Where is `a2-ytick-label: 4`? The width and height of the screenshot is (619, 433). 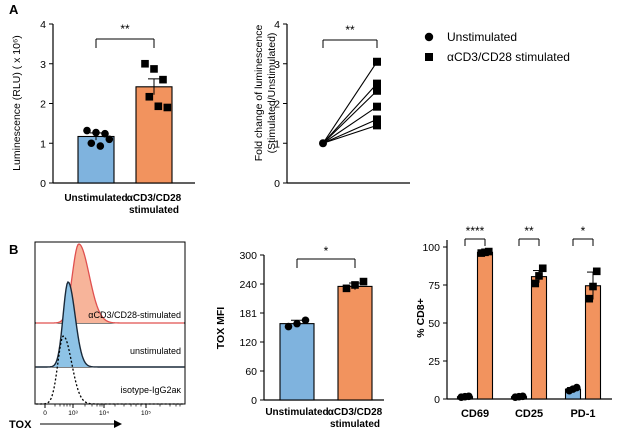 a2-ytick-label: 4 is located at coordinates (277, 25).